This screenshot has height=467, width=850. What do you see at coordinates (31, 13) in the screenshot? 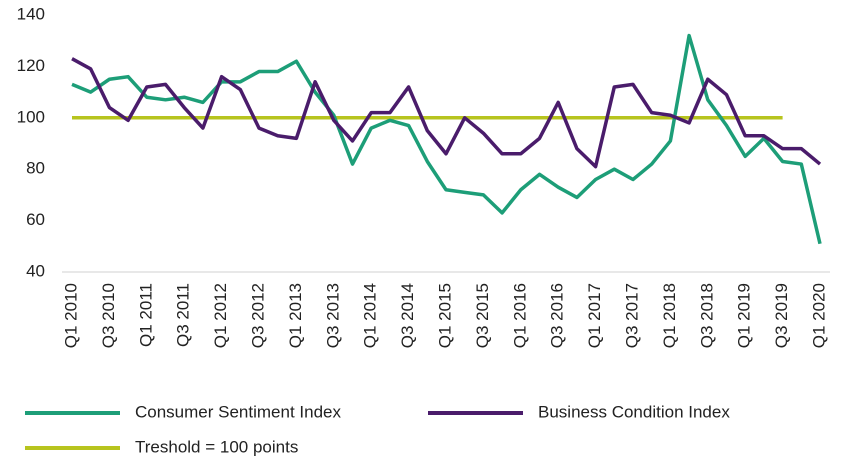
I see `y-tick-label: 140` at bounding box center [31, 13].